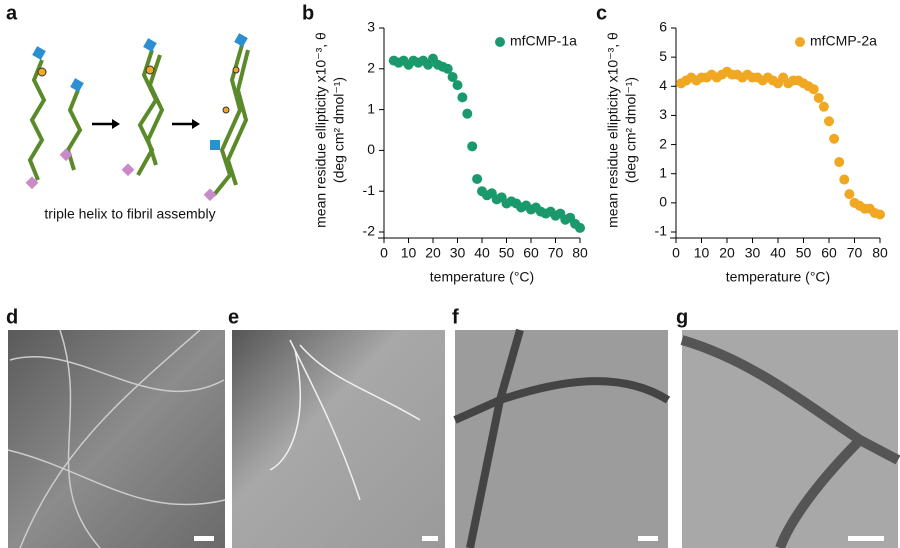  Describe the element at coordinates (308, 13) in the screenshot. I see `panel-label: b` at that location.